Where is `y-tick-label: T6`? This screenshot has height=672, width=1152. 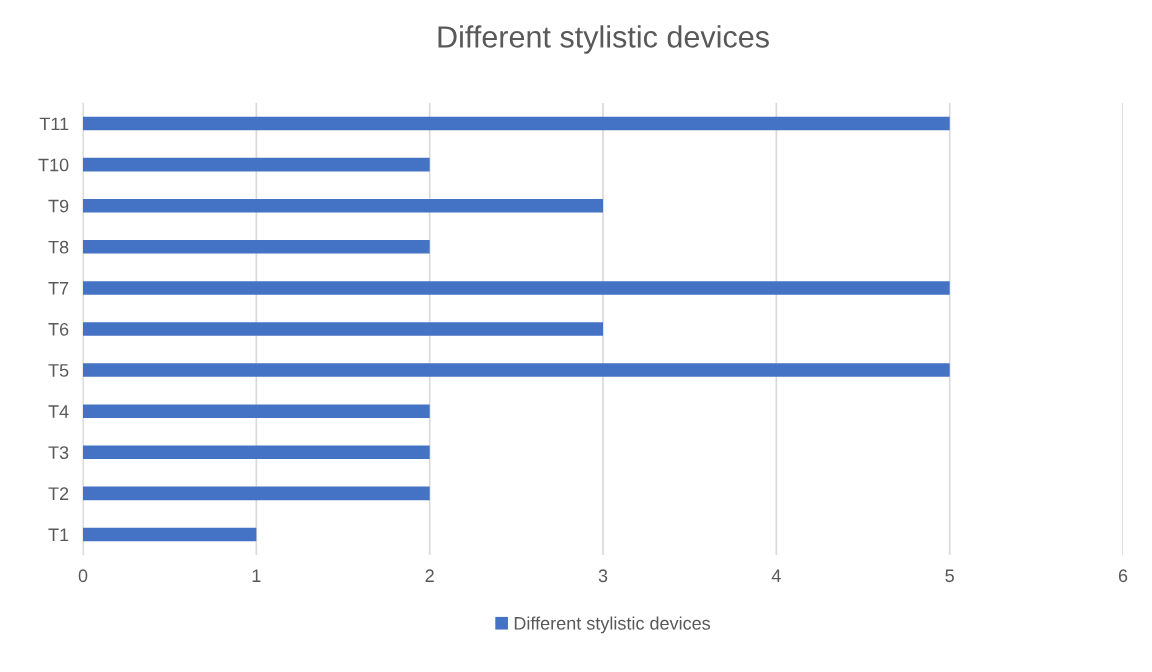 y-tick-label: T6 is located at coordinates (58, 329).